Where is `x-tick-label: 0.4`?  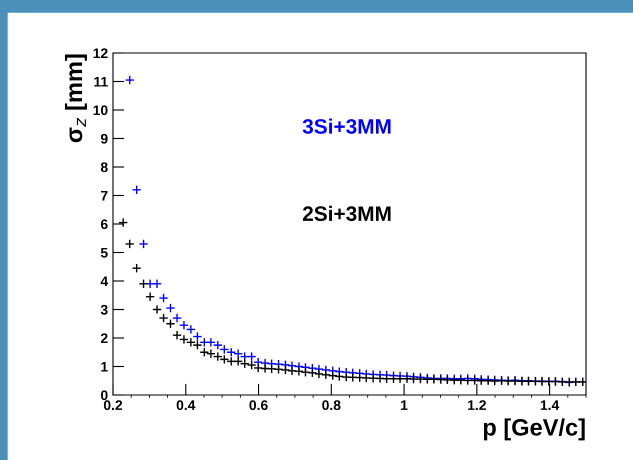 x-tick-label: 0.4 is located at coordinates (186, 405).